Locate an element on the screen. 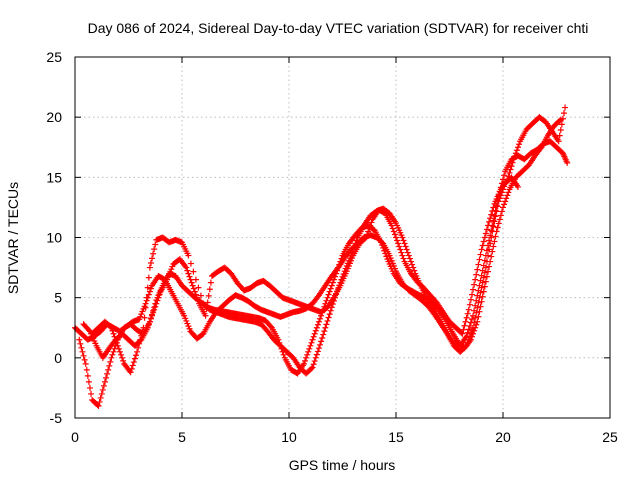 The height and width of the screenshot is (480, 640). y-tick-label: 0 is located at coordinates (58, 358).